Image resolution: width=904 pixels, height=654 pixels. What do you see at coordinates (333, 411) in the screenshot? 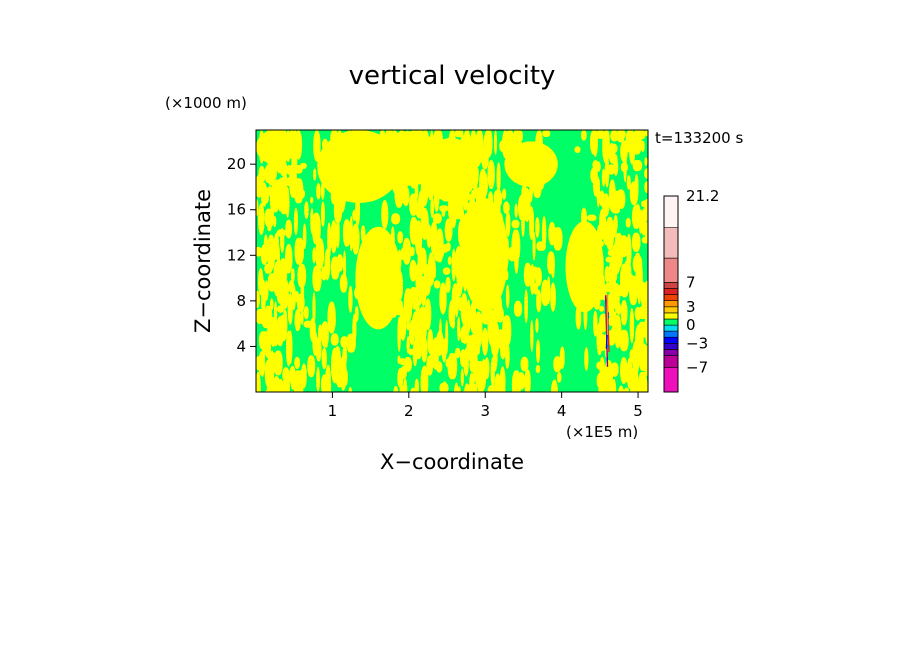
I see `x-tick-label: 1` at bounding box center [333, 411].